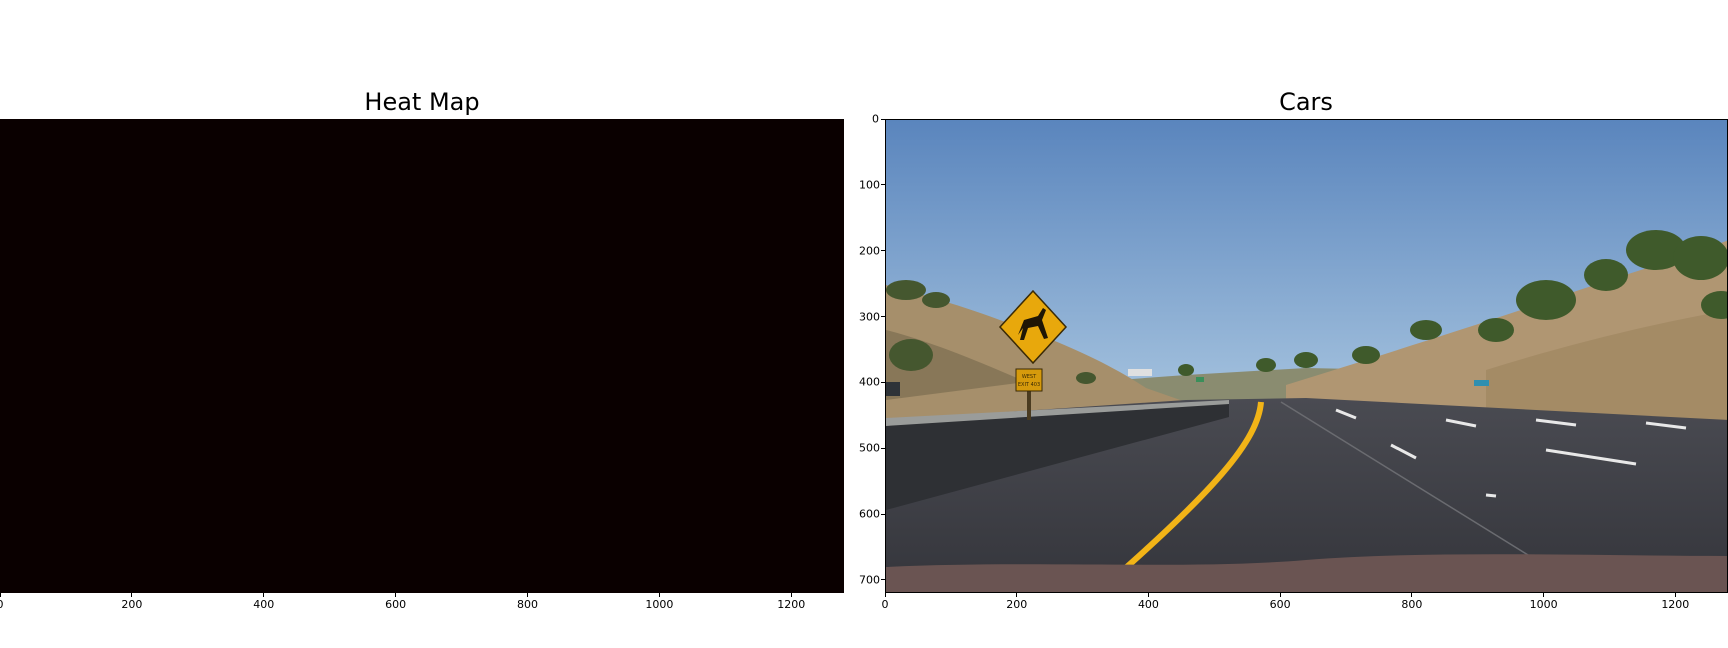  Describe the element at coordinates (1029, 377) in the screenshot. I see `sign-line-1: WEST` at that location.